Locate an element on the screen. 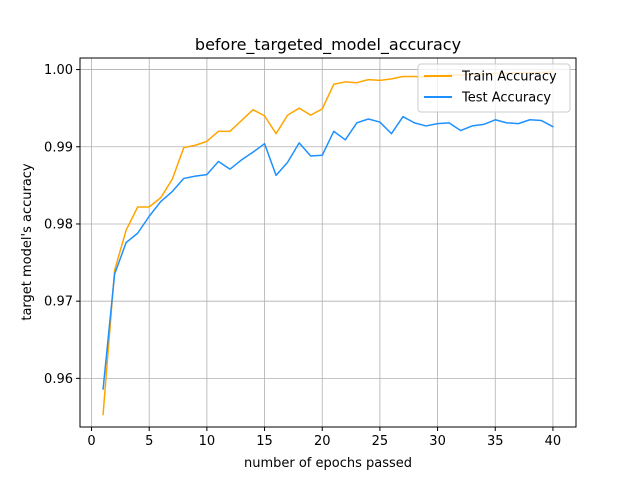  y-tick-label: 0.96 is located at coordinates (58, 379).